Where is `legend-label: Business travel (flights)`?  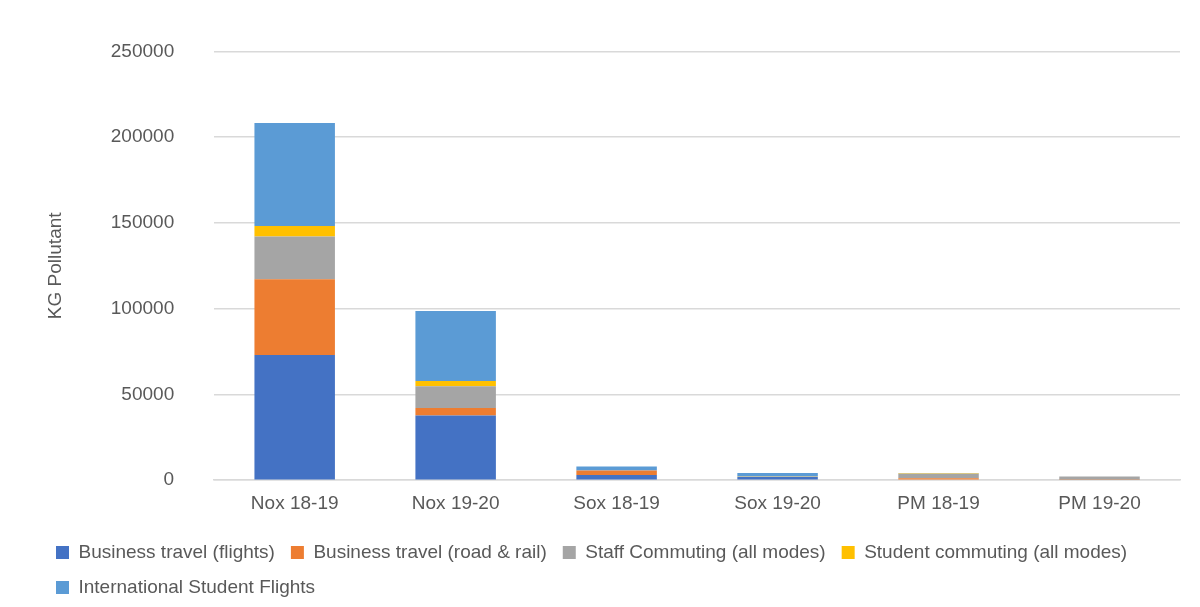 legend-label: Business travel (flights) is located at coordinates (176, 551).